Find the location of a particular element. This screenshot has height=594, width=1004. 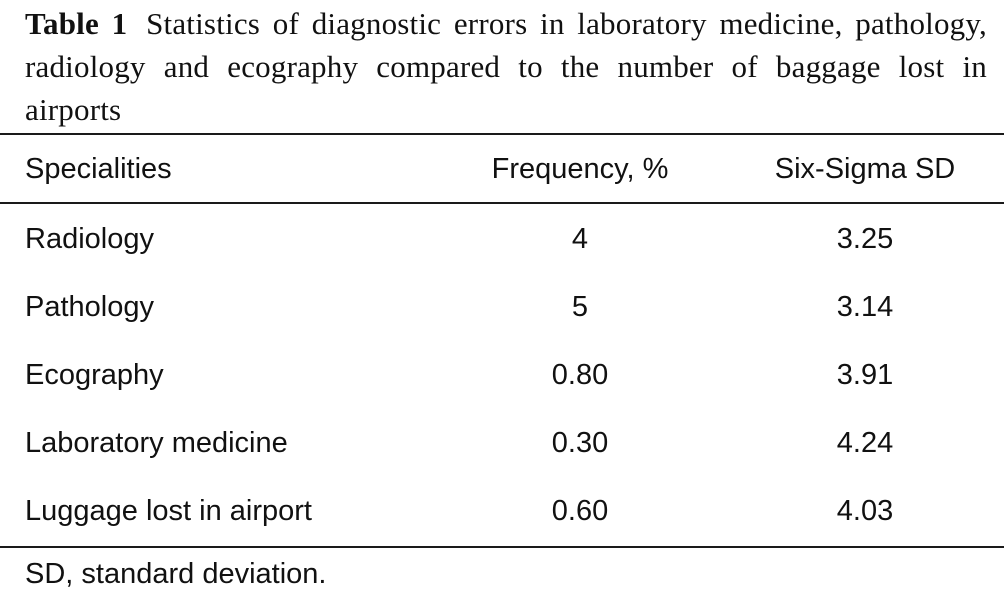

cell-six-sigma-sd: 4.03 is located at coordinates (865, 511).